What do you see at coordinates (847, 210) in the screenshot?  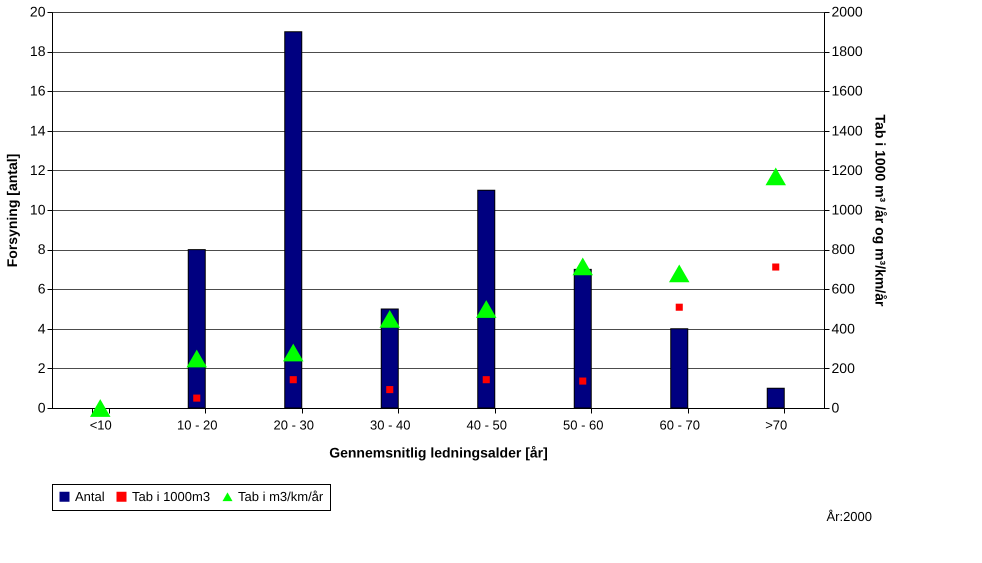 I see `y2-tick-label: 1000` at bounding box center [847, 210].